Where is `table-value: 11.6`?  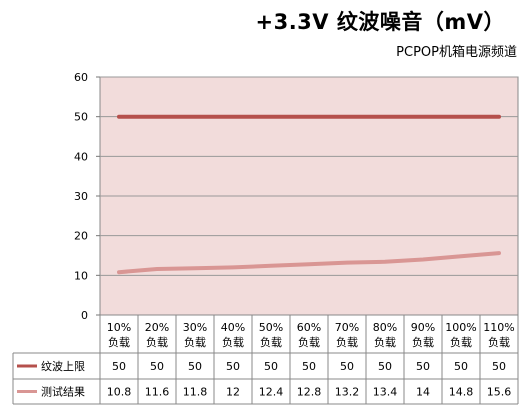 table-value: 11.6 is located at coordinates (157, 392).